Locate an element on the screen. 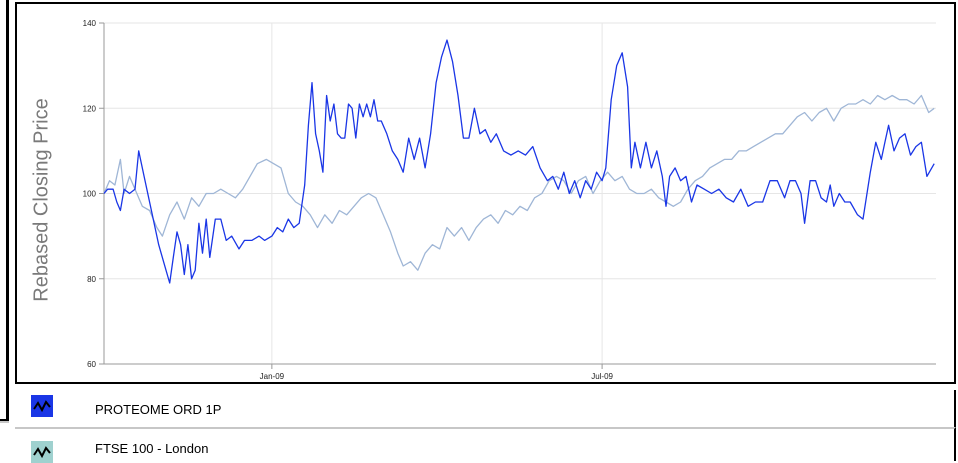 This screenshot has height=463, width=958. x-tick-label: Jan-09 is located at coordinates (272, 376).